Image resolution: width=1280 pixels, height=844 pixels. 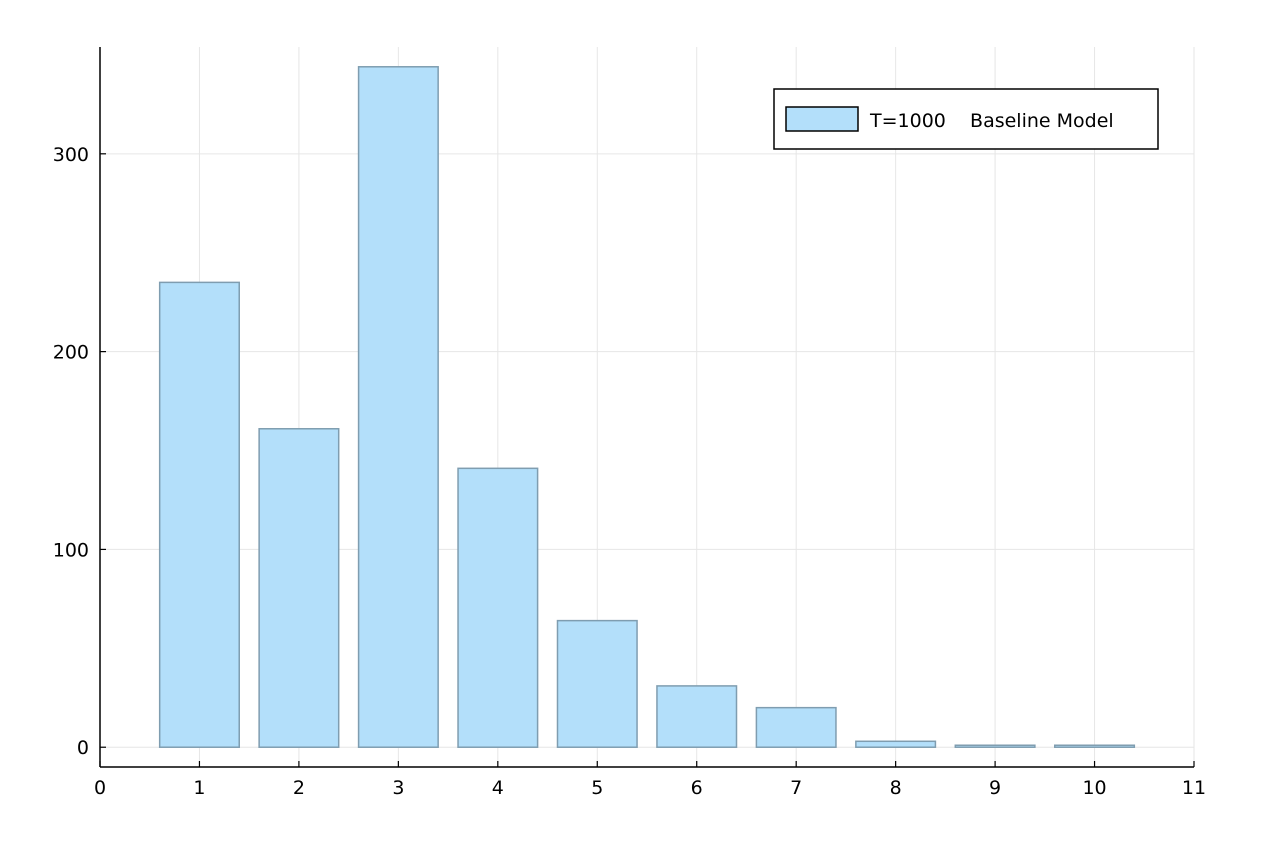 What do you see at coordinates (199, 788) in the screenshot?
I see `x-tick-label: 1` at bounding box center [199, 788].